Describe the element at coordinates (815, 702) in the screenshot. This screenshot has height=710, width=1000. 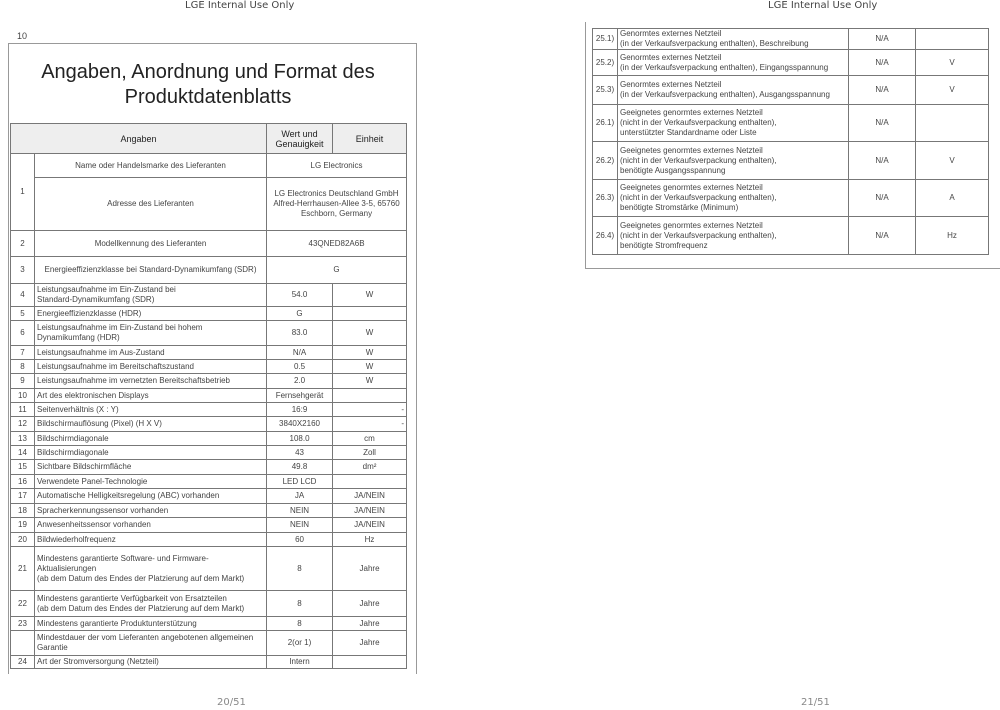
I see `page-footer-right: 21/51` at that location.